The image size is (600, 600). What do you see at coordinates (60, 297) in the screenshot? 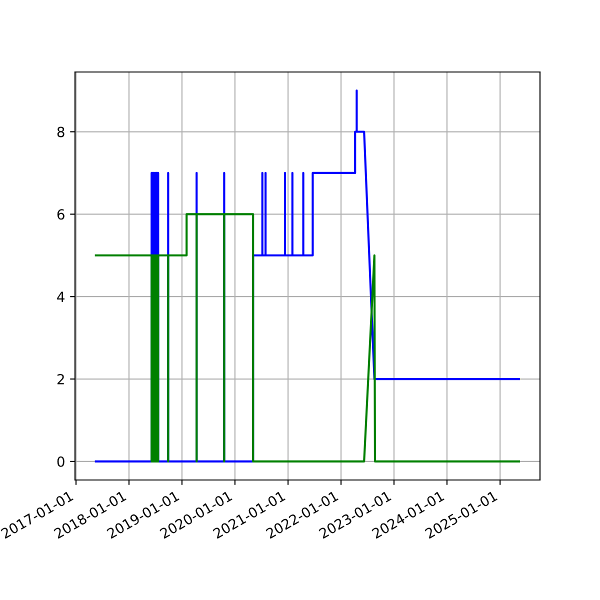
I see `y-tick-label: 4` at bounding box center [60, 297].